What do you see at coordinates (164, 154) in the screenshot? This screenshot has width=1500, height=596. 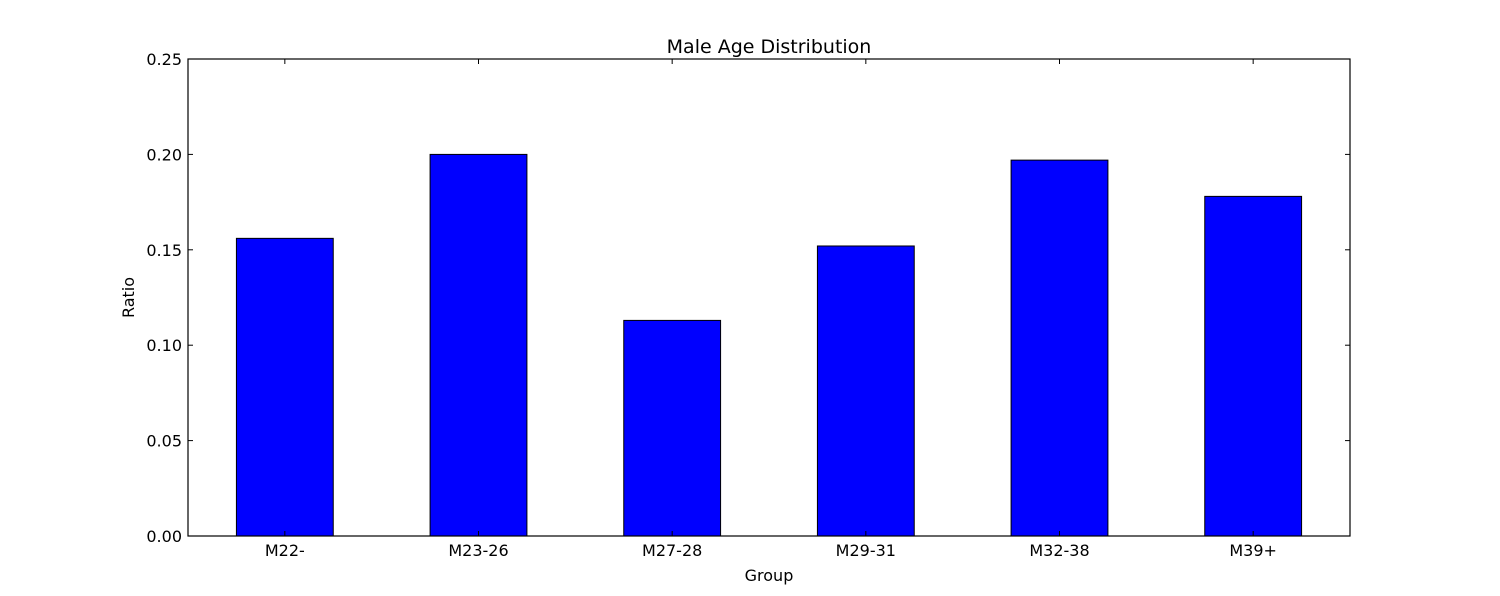 I see `y-tick-label: 0.20` at bounding box center [164, 154].